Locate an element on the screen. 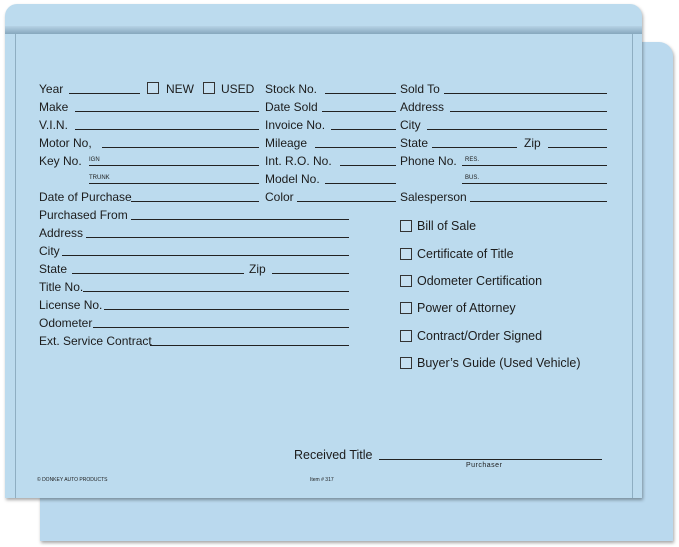 The width and height of the screenshot is (679, 547). checklist-label: Contract/Order Signed is located at coordinates (480, 336).